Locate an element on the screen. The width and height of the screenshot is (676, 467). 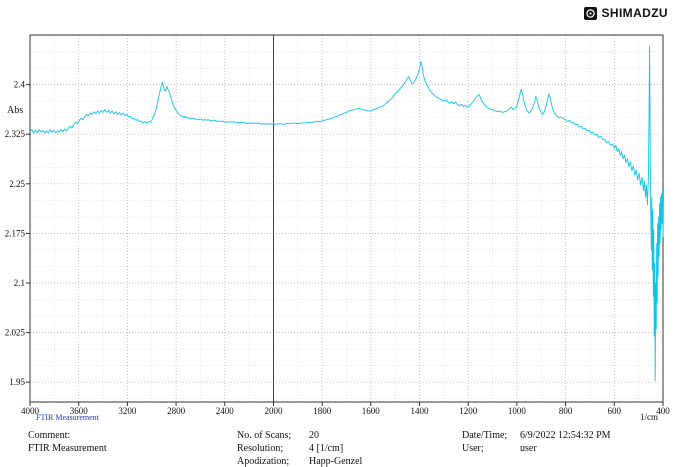
footer-comment-block: Comment: FTIR Measurement is located at coordinates (67, 442).